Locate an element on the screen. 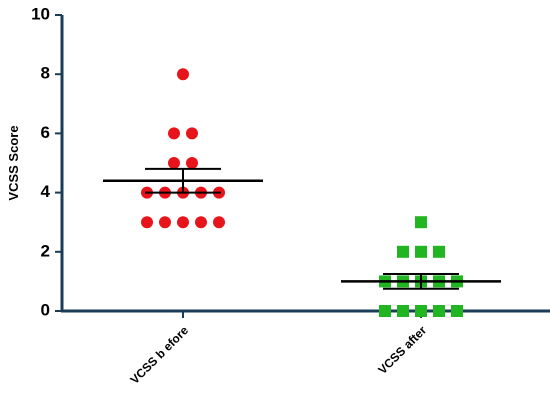 This screenshot has width=550, height=411. x-tick-label: VCSS b efore is located at coordinates (159, 355).